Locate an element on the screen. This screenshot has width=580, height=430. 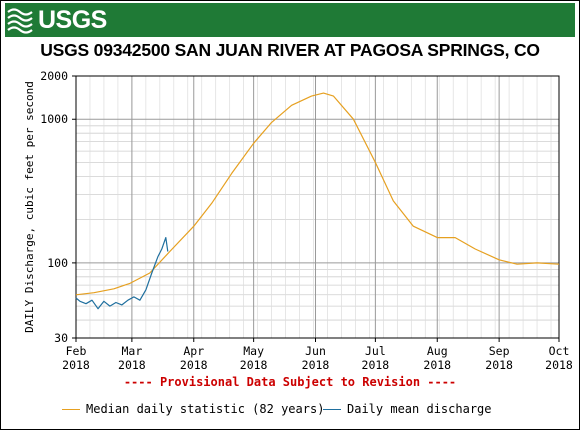
x-tick-month: Oct is located at coordinates (559, 351).